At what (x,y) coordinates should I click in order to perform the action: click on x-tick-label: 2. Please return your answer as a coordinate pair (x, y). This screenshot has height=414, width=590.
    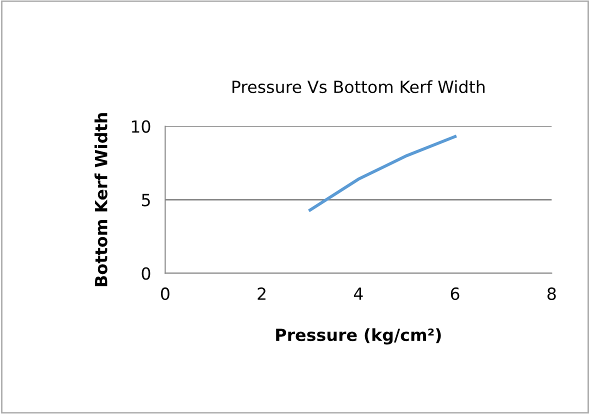
    Looking at the image, I should click on (262, 293).